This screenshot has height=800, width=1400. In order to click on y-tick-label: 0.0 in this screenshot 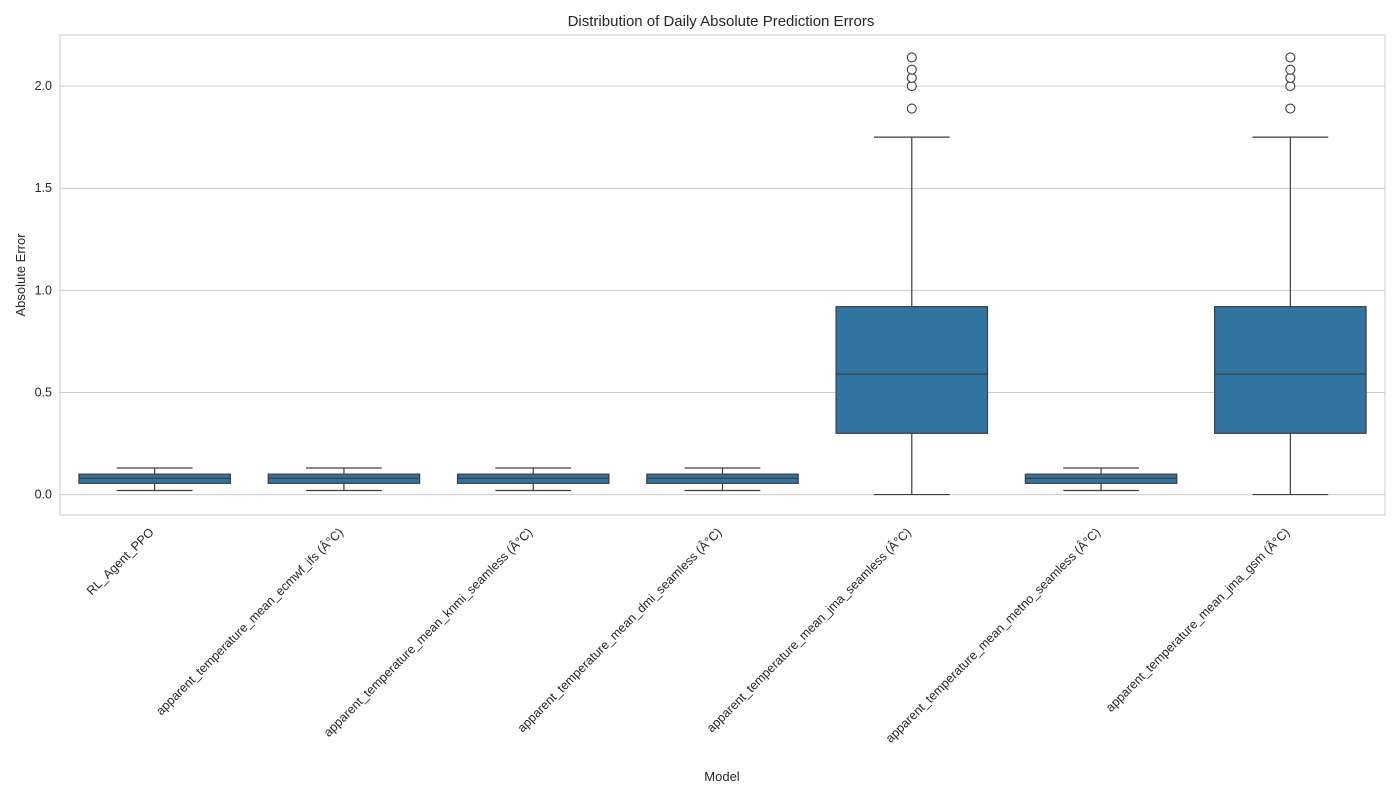, I will do `click(43, 495)`.